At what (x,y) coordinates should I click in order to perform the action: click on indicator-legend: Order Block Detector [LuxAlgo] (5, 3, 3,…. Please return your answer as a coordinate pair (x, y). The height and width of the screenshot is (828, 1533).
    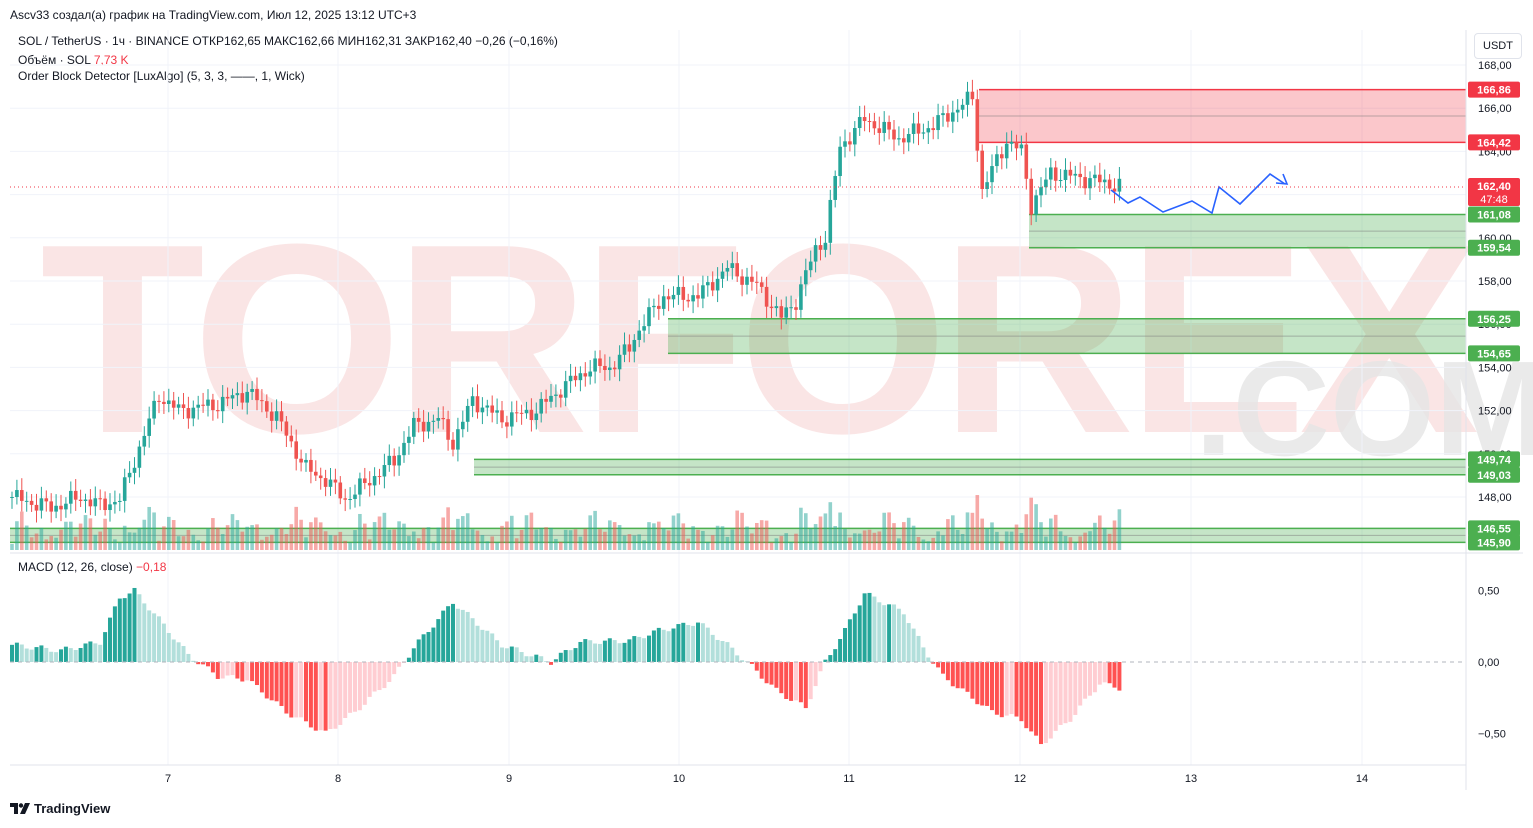
    Looking at the image, I should click on (161, 76).